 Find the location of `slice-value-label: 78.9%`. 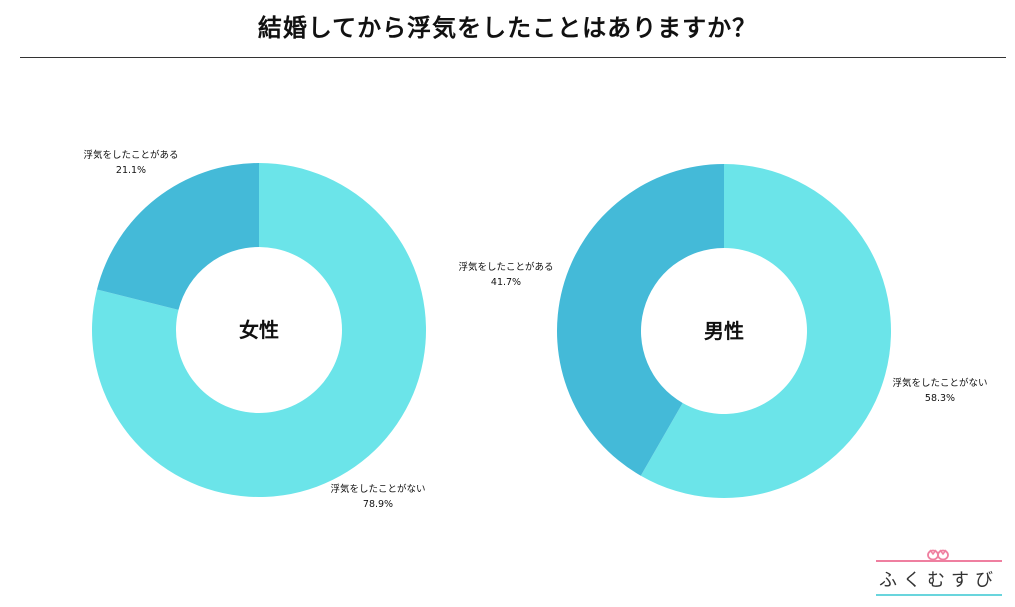

slice-value-label: 78.9% is located at coordinates (378, 504).